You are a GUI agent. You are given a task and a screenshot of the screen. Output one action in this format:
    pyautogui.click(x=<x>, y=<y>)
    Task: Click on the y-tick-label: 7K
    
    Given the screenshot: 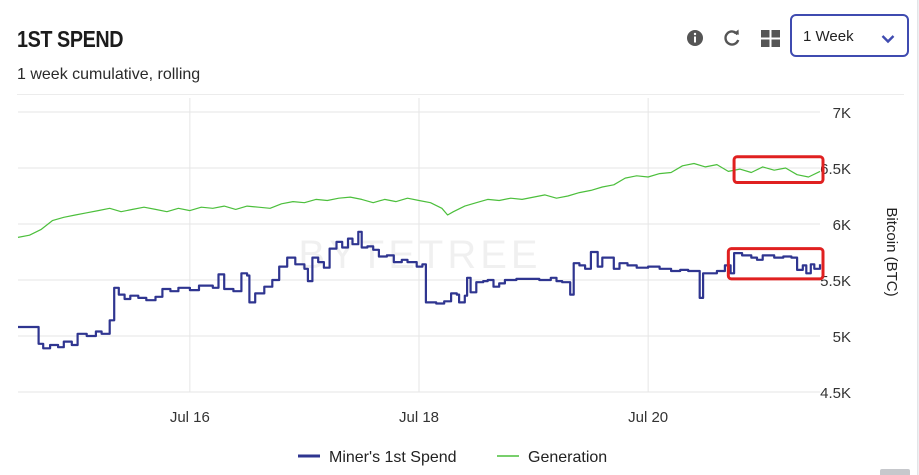 What is the action you would take?
    pyautogui.click(x=842, y=113)
    